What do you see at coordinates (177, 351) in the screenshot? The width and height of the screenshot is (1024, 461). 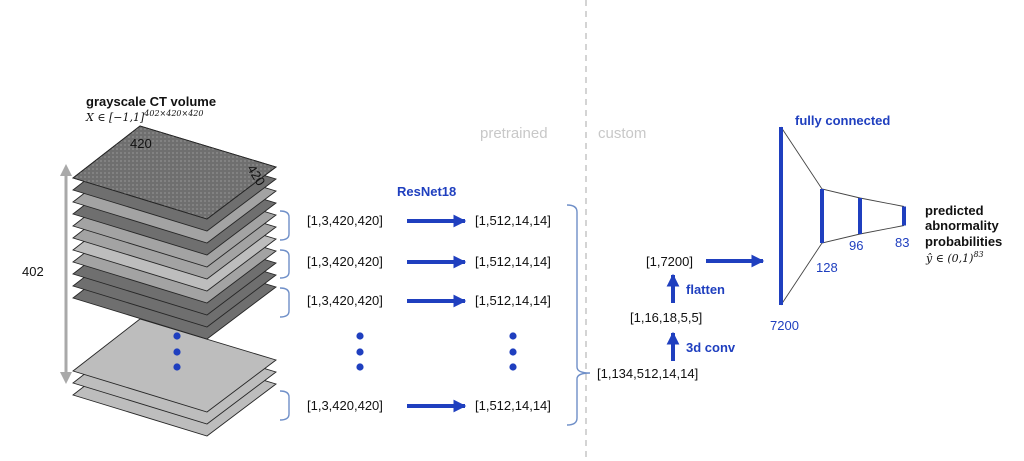 I see `slice-ellipsis` at bounding box center [177, 351].